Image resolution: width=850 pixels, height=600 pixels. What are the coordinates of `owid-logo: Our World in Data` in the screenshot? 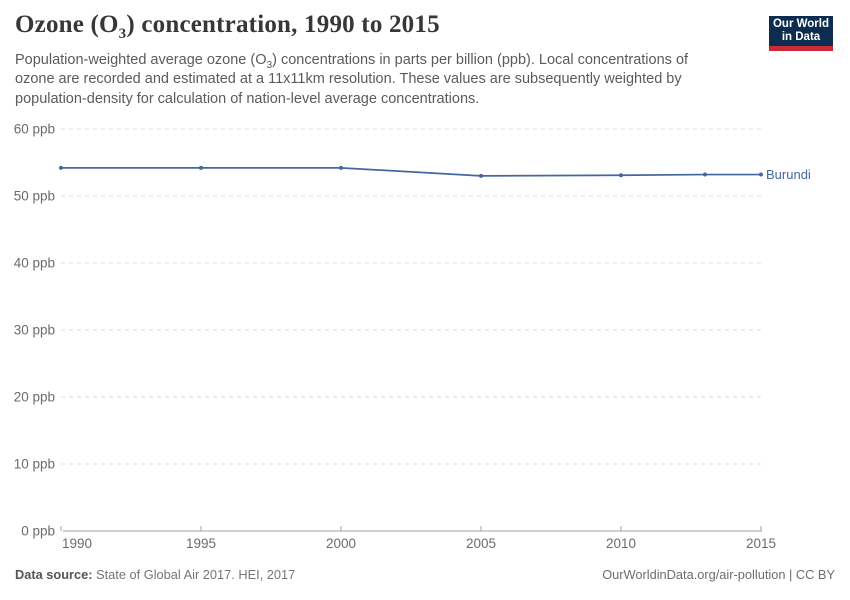 It's located at (801, 33).